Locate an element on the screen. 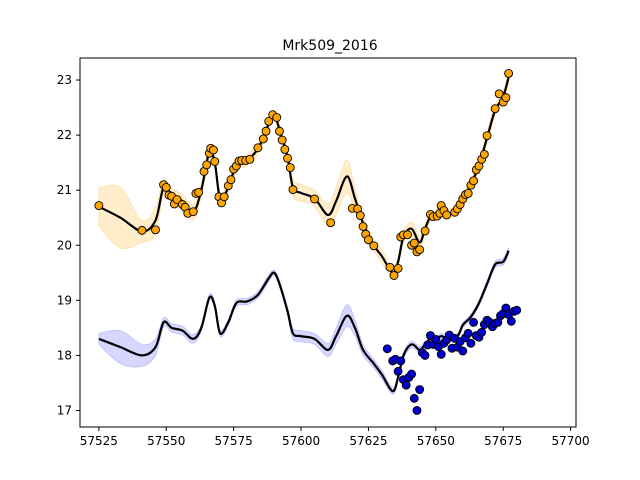 The height and width of the screenshot is (480, 640). x-tick-label-3: 57575 is located at coordinates (234, 441).